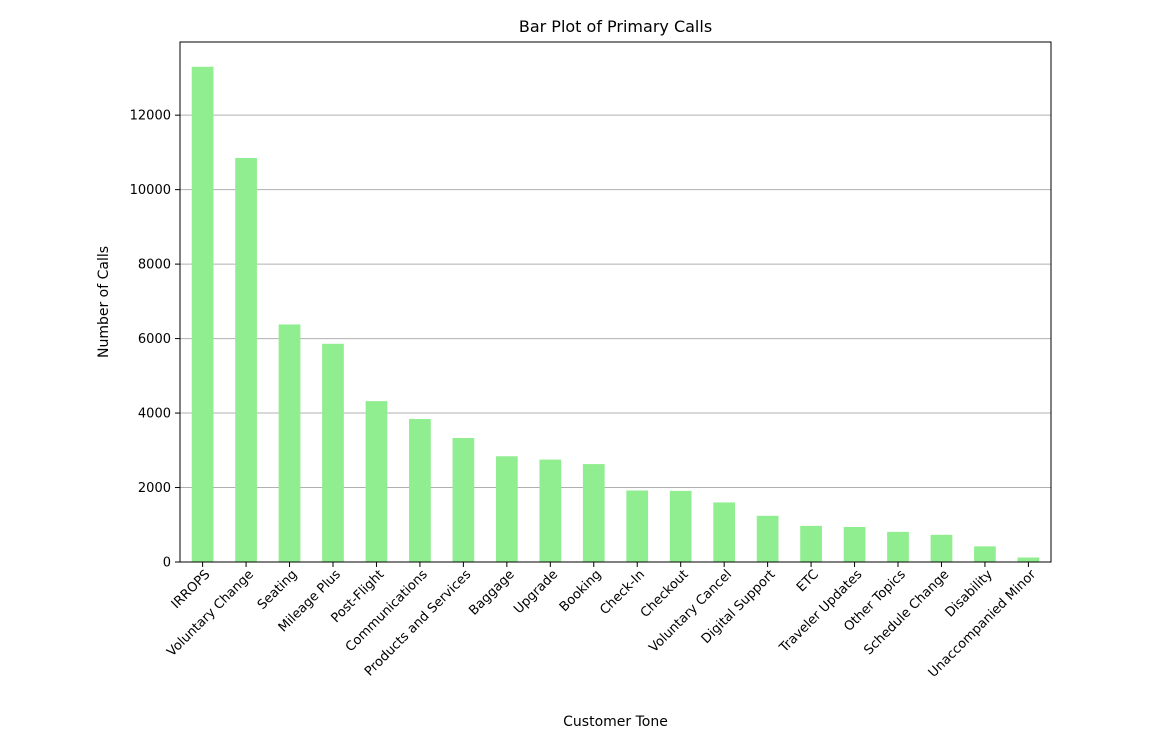  I want to click on x-tick-label: ETC, so click(808, 581).